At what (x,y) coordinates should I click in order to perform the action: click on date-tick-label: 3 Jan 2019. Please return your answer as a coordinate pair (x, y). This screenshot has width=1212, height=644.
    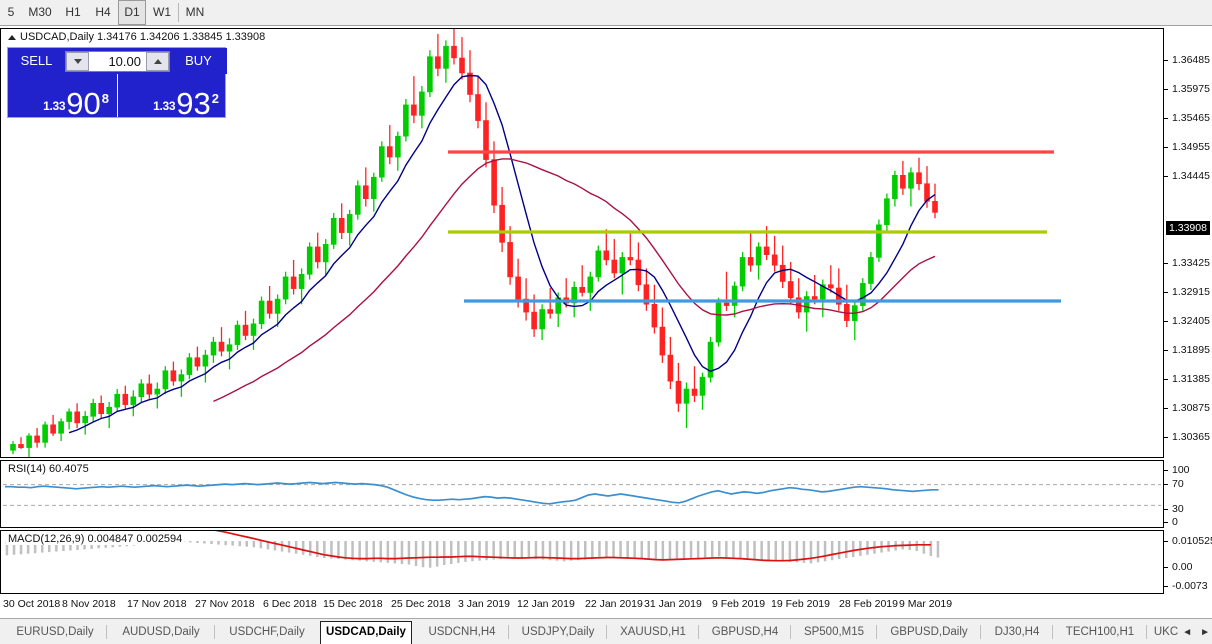
    Looking at the image, I should click on (484, 604).